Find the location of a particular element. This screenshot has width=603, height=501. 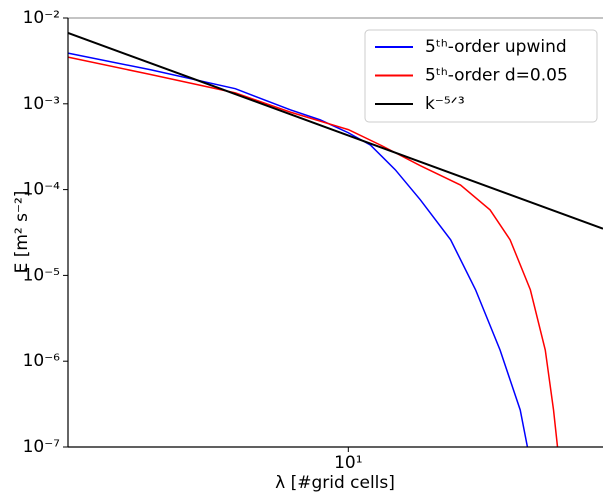

legend-label: k⁻⁵ᐟ³ is located at coordinates (445, 104).